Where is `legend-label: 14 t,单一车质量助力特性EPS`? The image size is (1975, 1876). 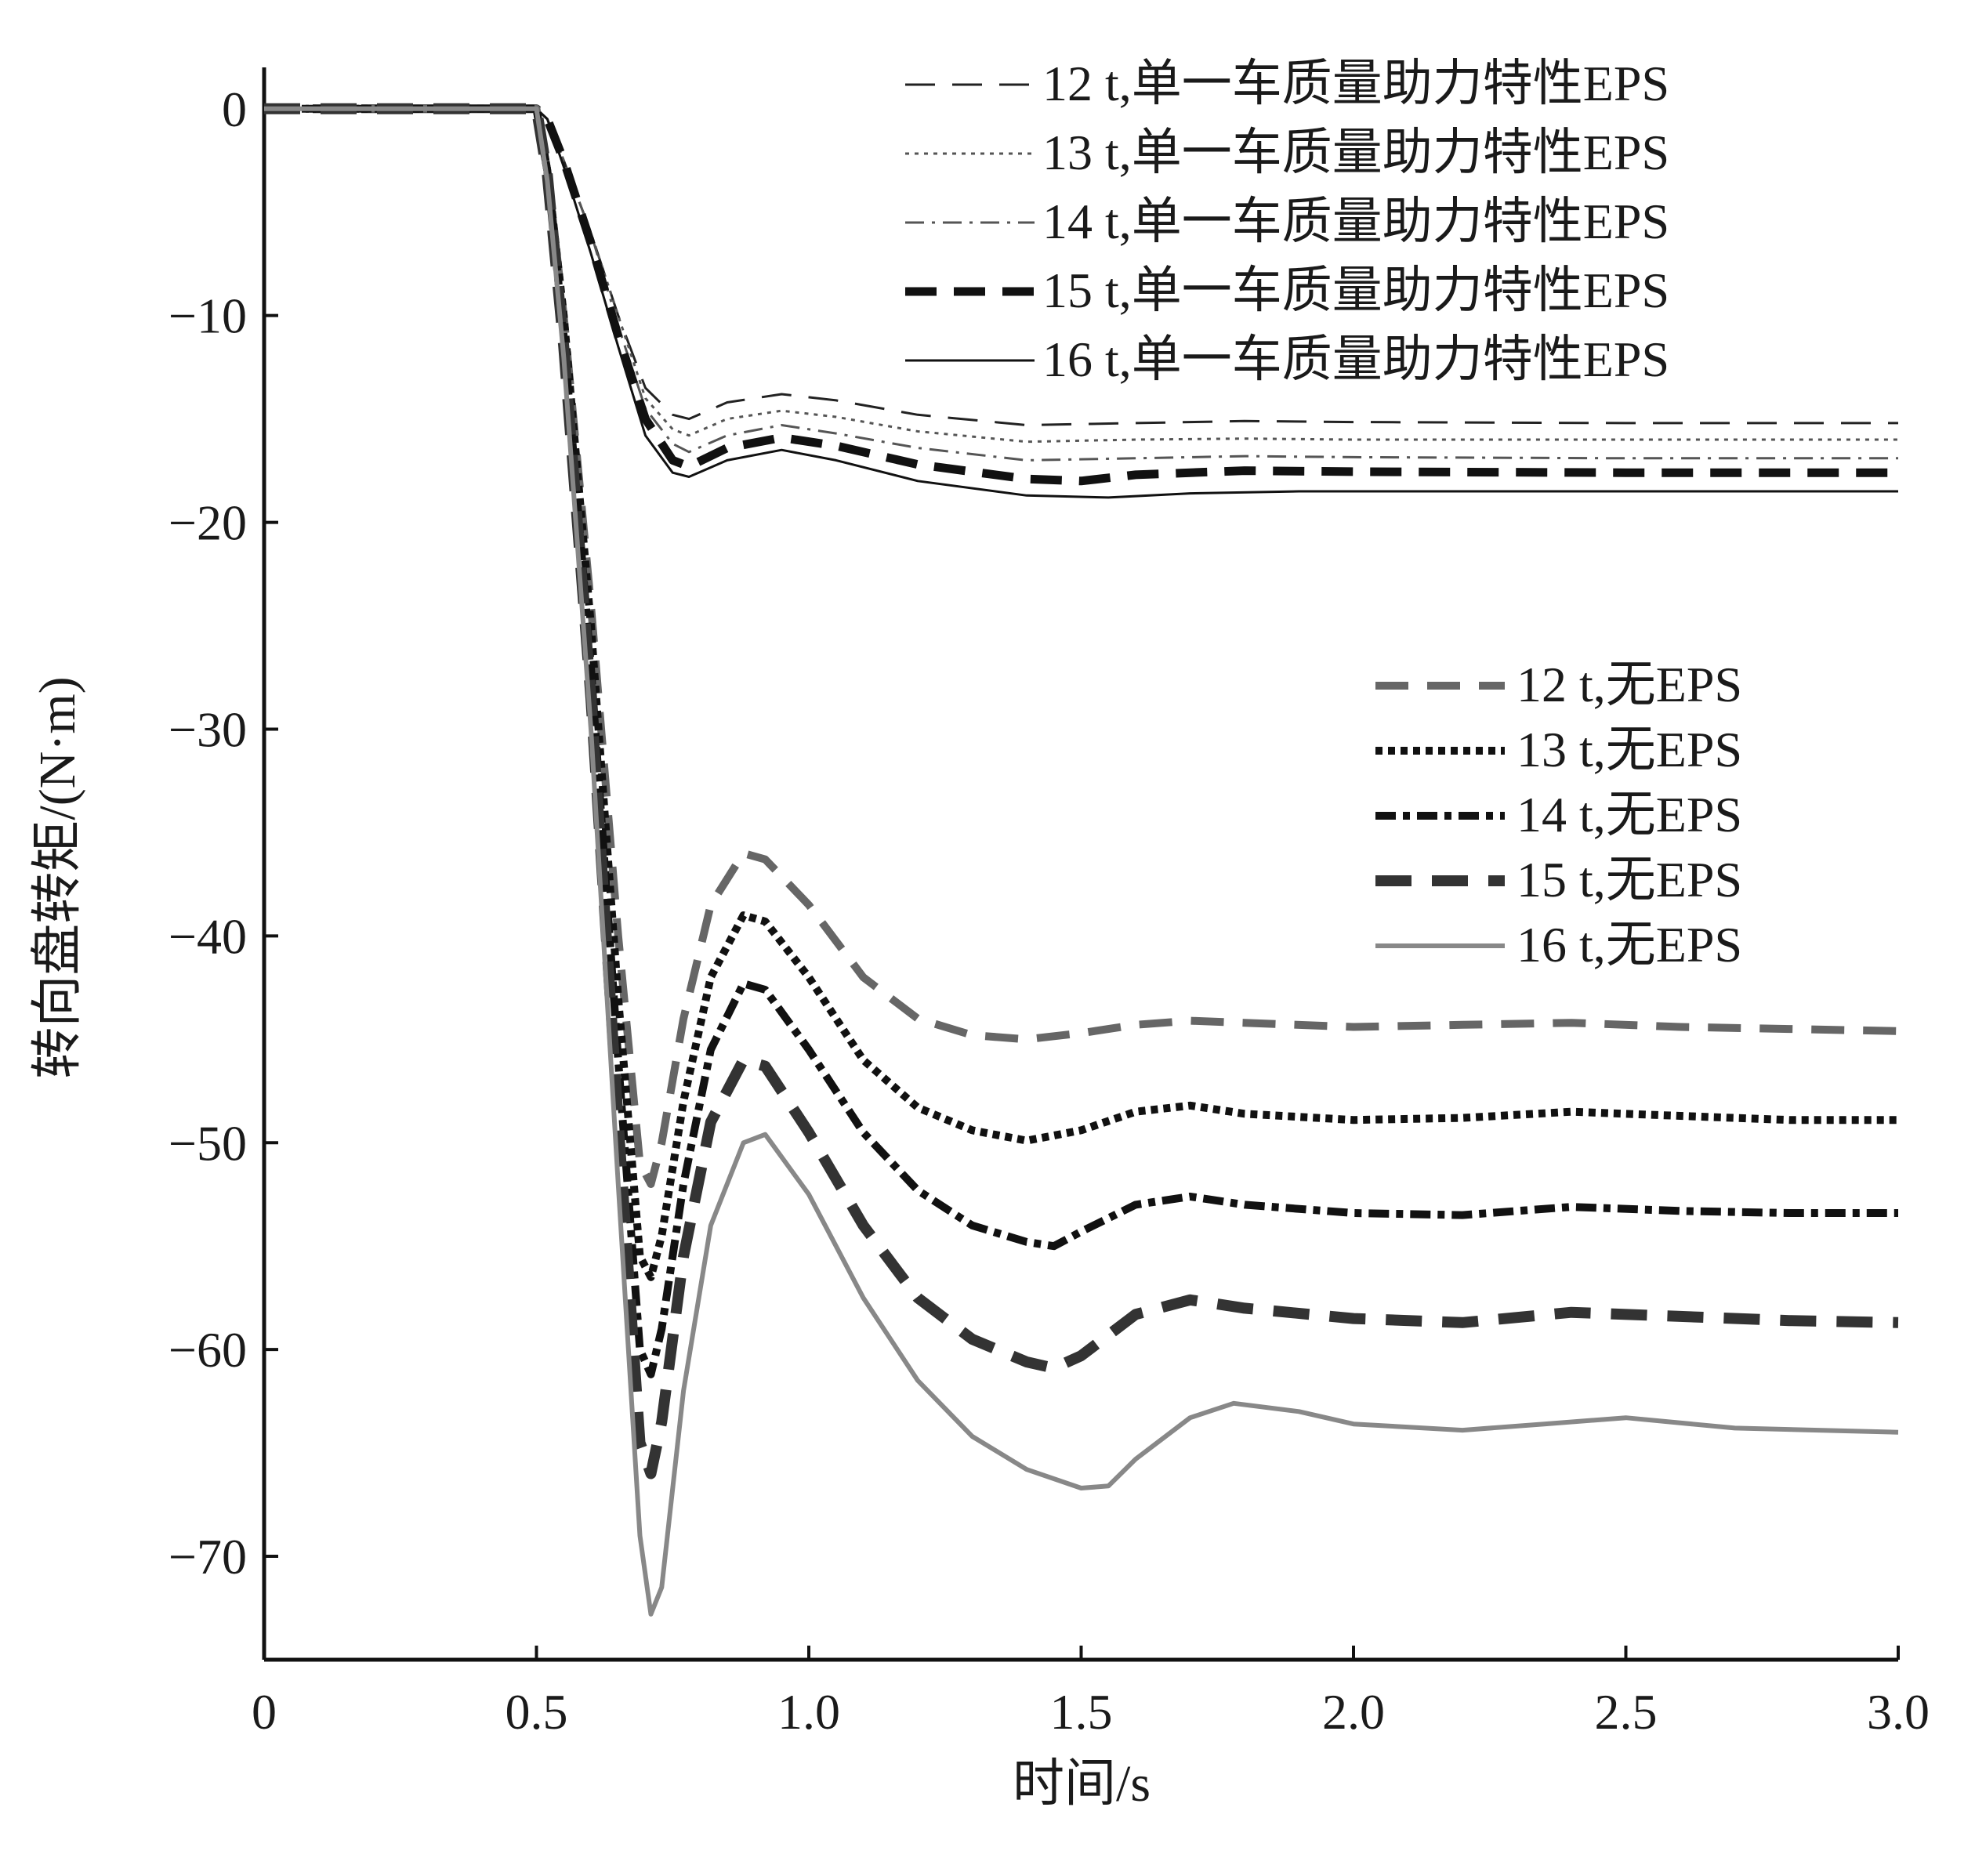 legend-label: 14 t,单一车质量助力特性EPS is located at coordinates (1355, 221).